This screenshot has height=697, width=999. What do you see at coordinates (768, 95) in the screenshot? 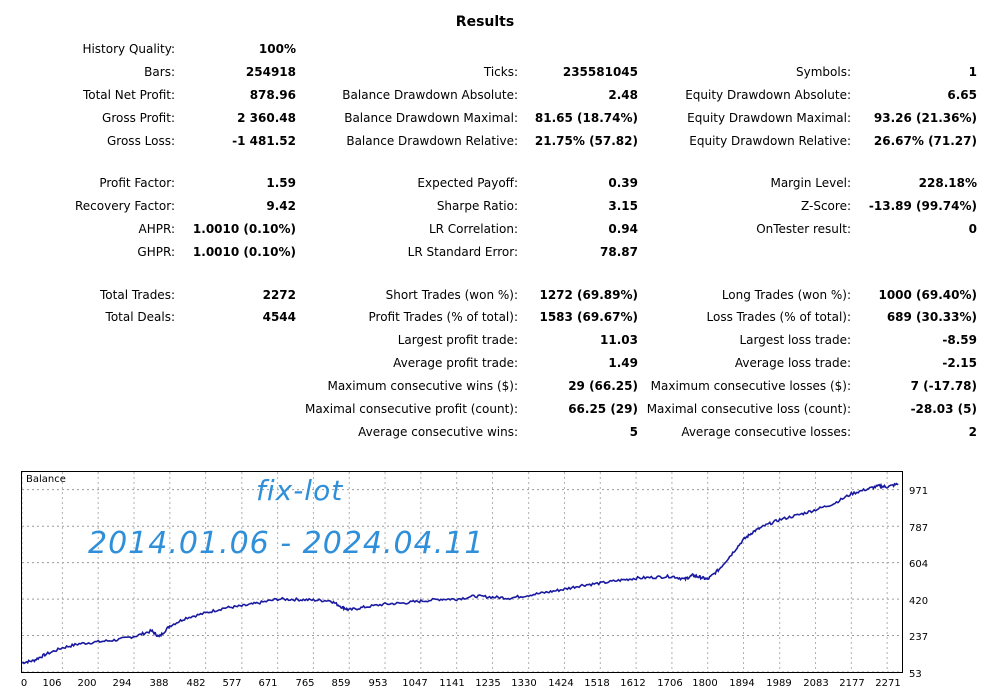
I see `stat-label: Equity Drawdown Absolute:` at bounding box center [768, 95].